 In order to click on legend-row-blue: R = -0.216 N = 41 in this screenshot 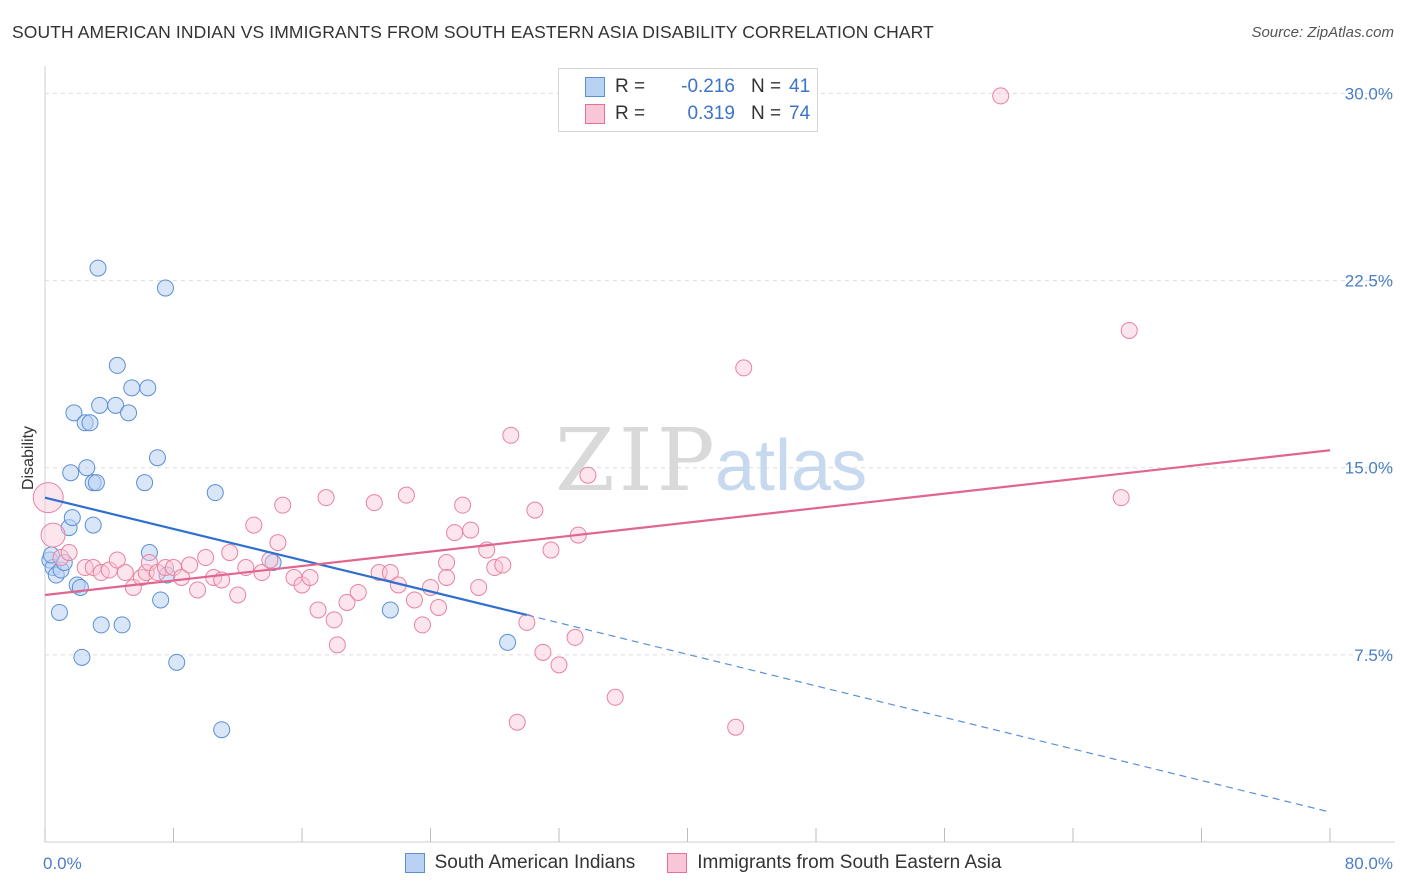, I will do `click(697, 87)`.